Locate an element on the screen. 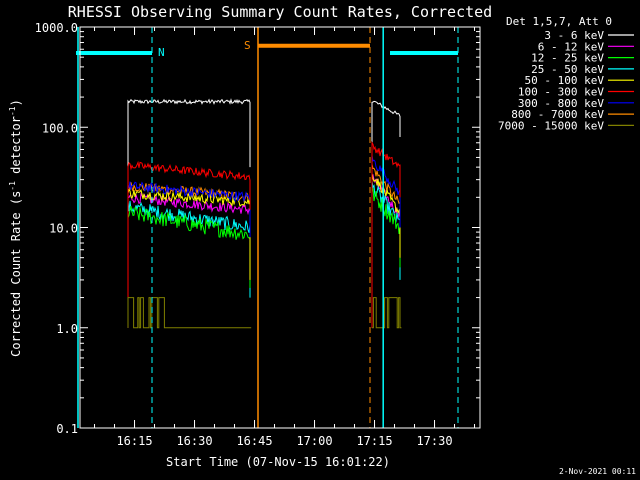 The image size is (640, 480). legend-label: 7000 - 15000 keV is located at coordinates (551, 125).